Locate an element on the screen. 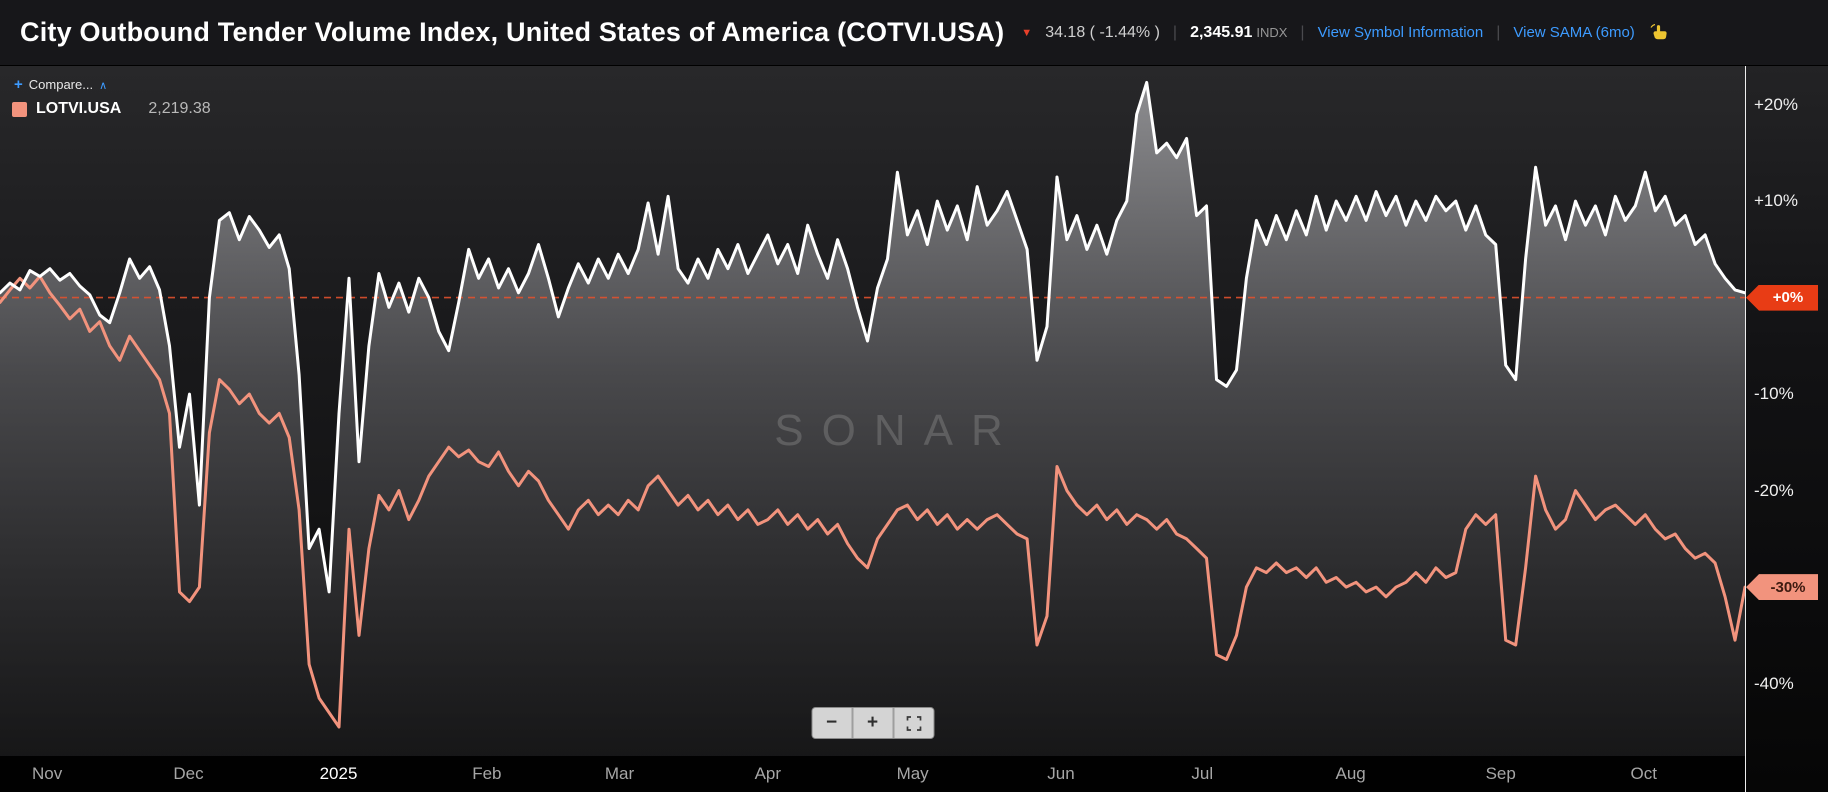  chevron-up-icon: ∧ is located at coordinates (103, 86).